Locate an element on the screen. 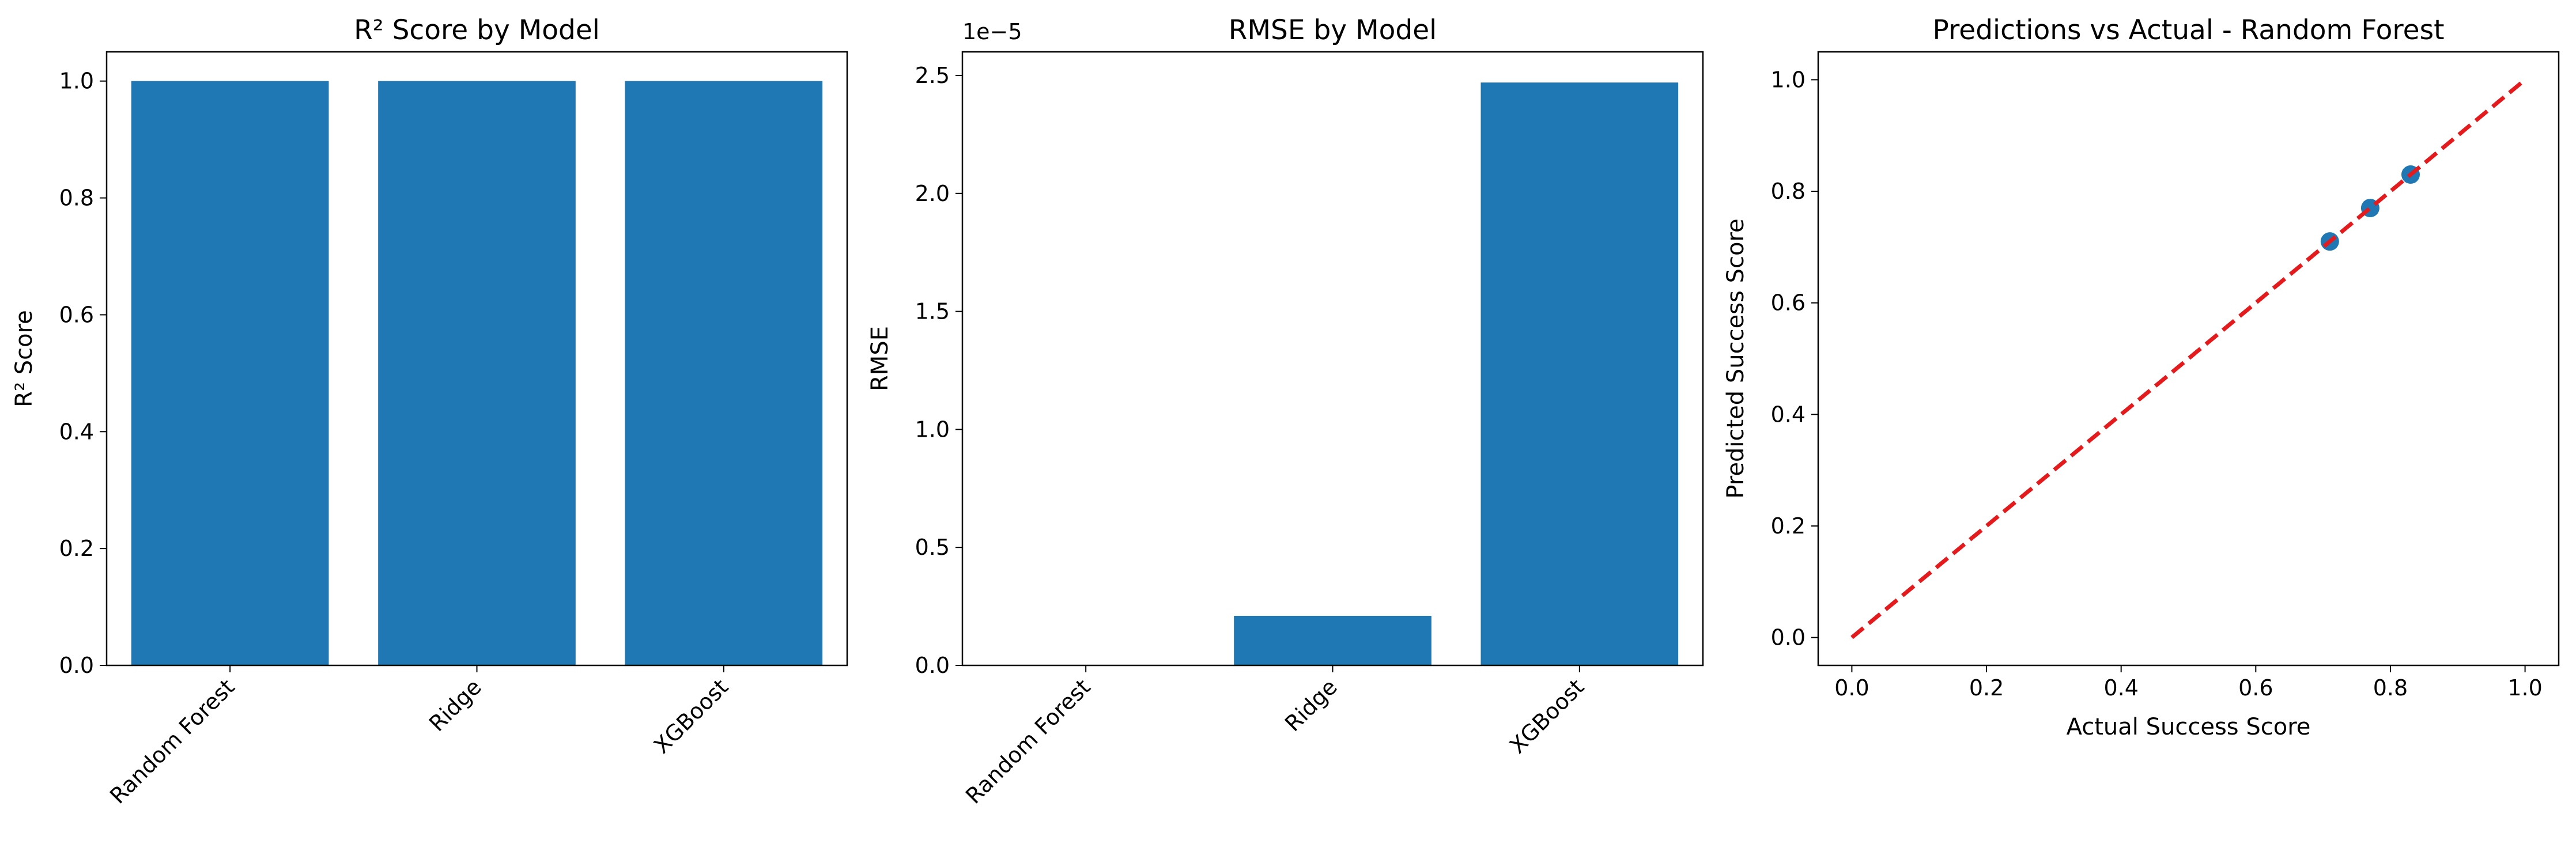  rmse-chart-xtick-label: Ridge is located at coordinates (1311, 705).